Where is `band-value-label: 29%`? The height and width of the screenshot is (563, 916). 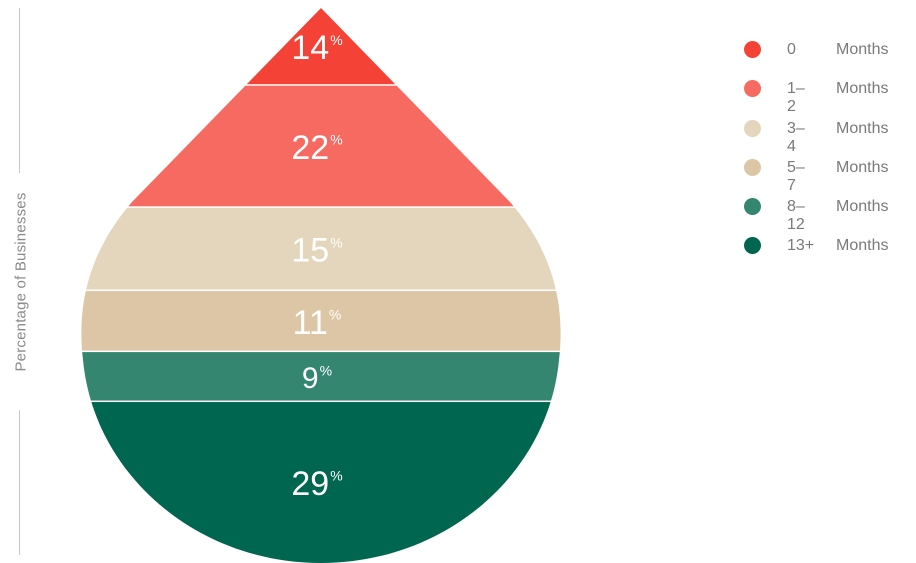
band-value-label: 29% is located at coordinates (316, 484).